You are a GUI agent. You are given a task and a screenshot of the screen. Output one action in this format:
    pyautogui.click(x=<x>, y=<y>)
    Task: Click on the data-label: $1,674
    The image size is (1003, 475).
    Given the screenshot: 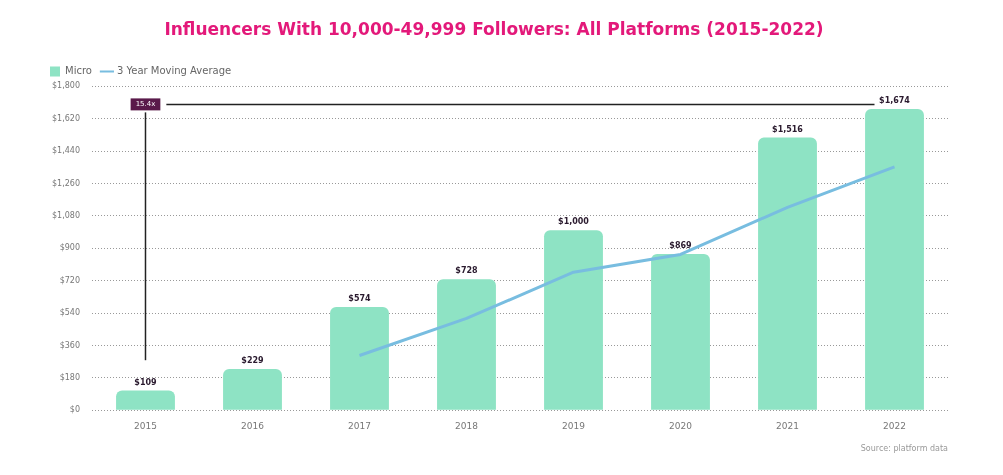 What is the action you would take?
    pyautogui.click(x=895, y=101)
    